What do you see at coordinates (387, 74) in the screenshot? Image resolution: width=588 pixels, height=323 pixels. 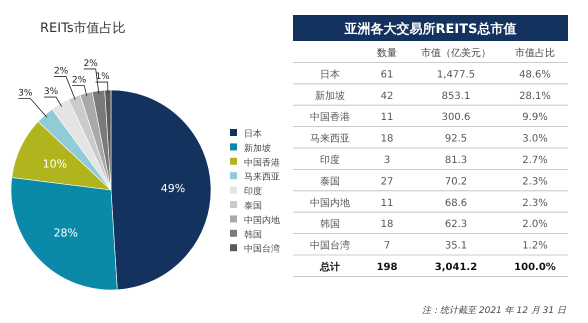 I see `data-label: 61` at bounding box center [387, 74].